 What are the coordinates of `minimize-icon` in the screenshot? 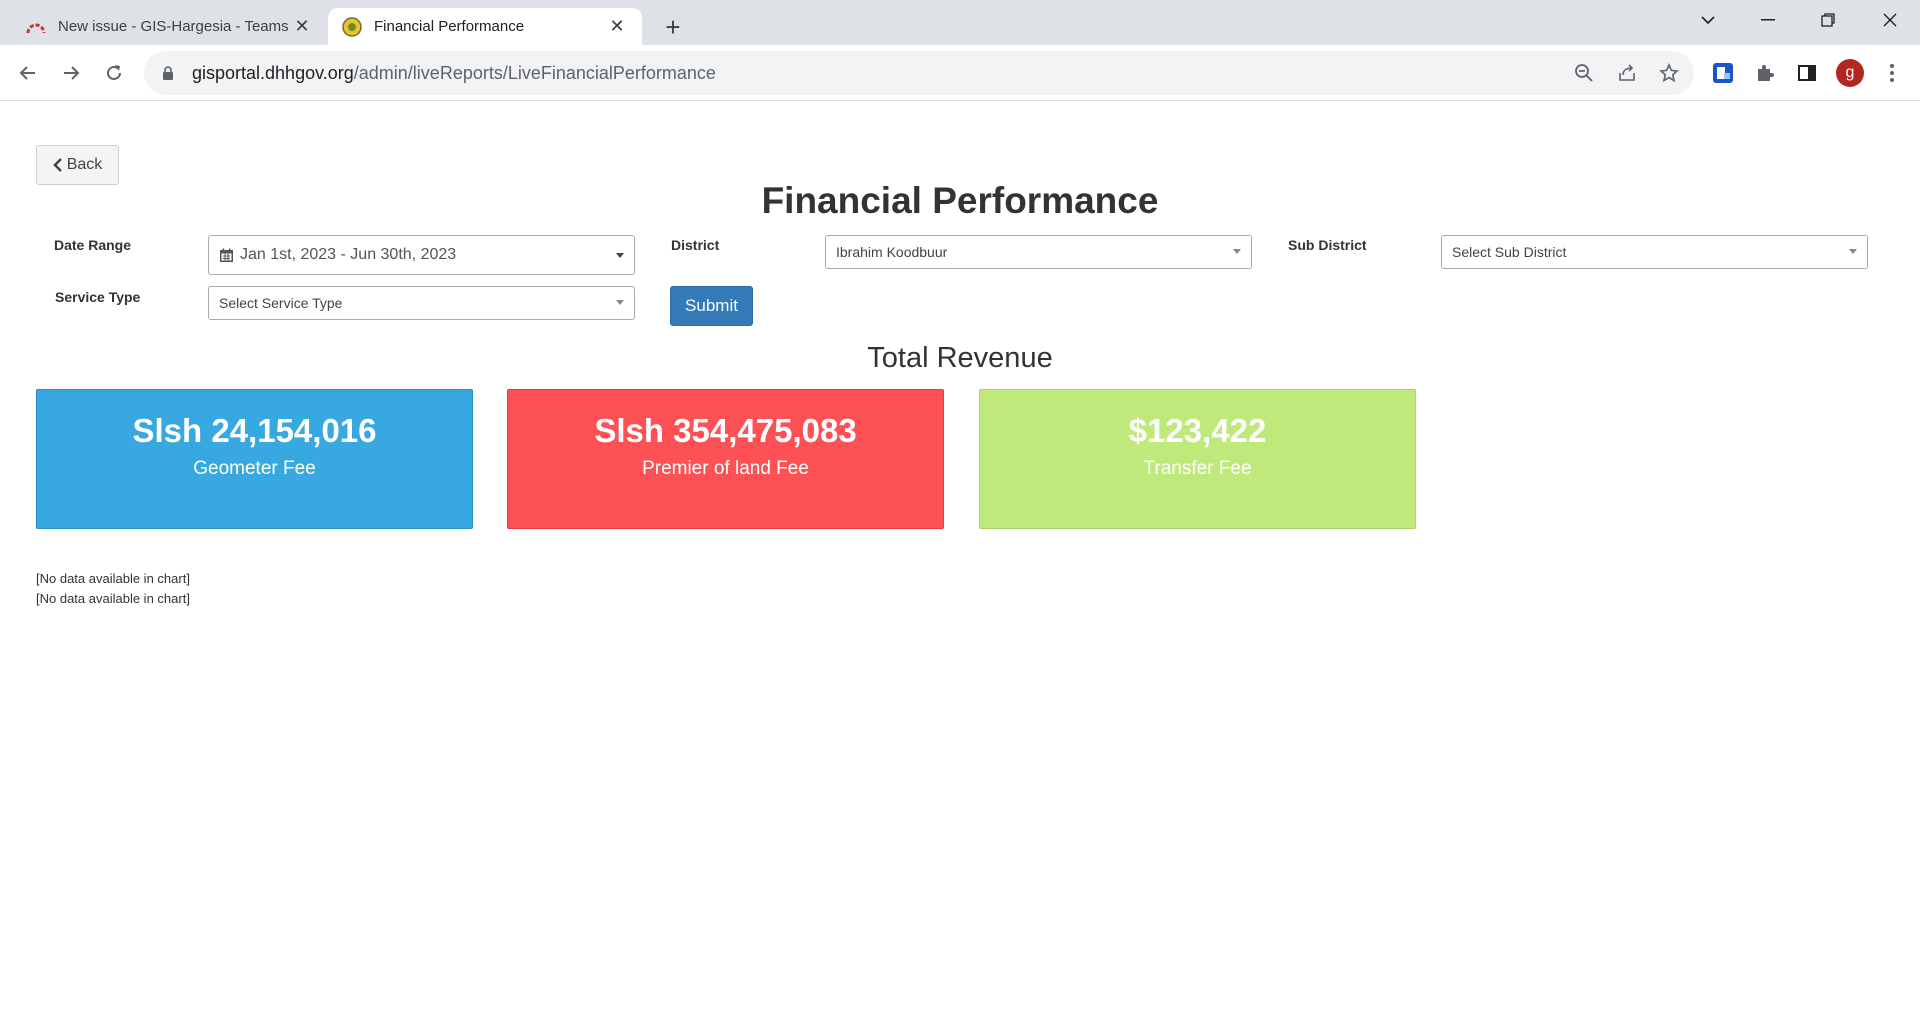 It's located at (1768, 20).